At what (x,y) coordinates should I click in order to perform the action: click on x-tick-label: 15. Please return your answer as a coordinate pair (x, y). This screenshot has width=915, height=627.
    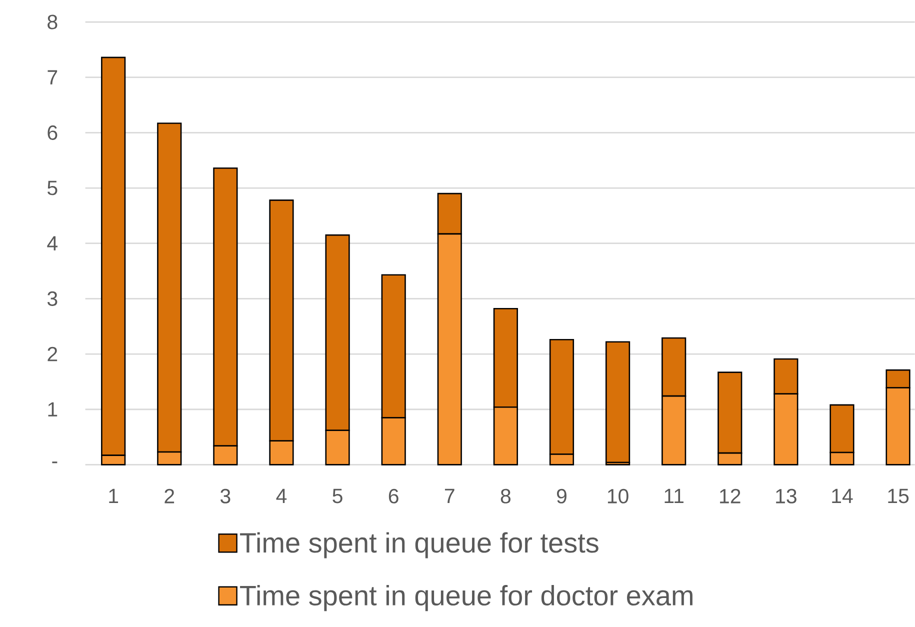
    Looking at the image, I should click on (898, 496).